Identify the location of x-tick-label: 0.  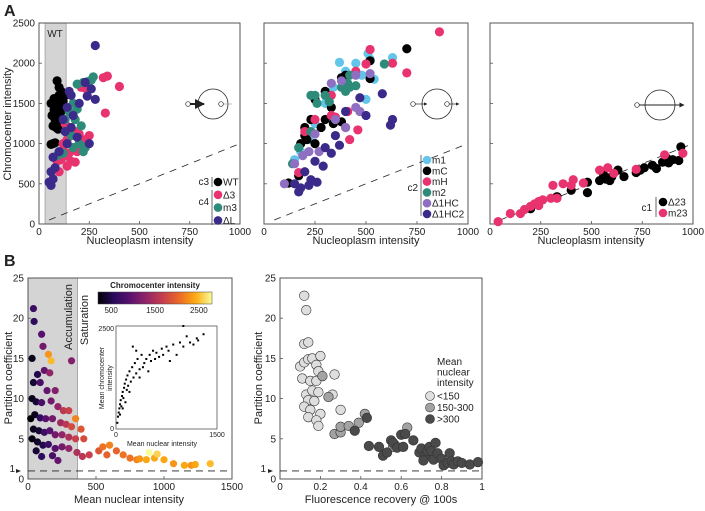
(39, 232).